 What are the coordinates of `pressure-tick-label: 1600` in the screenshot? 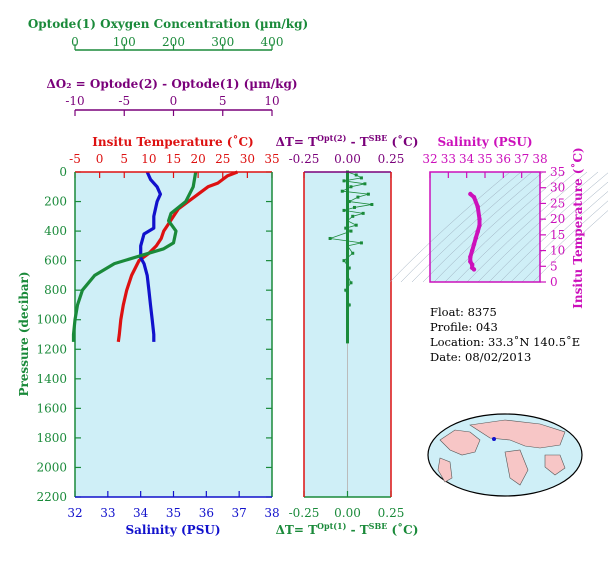 It's located at (51, 408).